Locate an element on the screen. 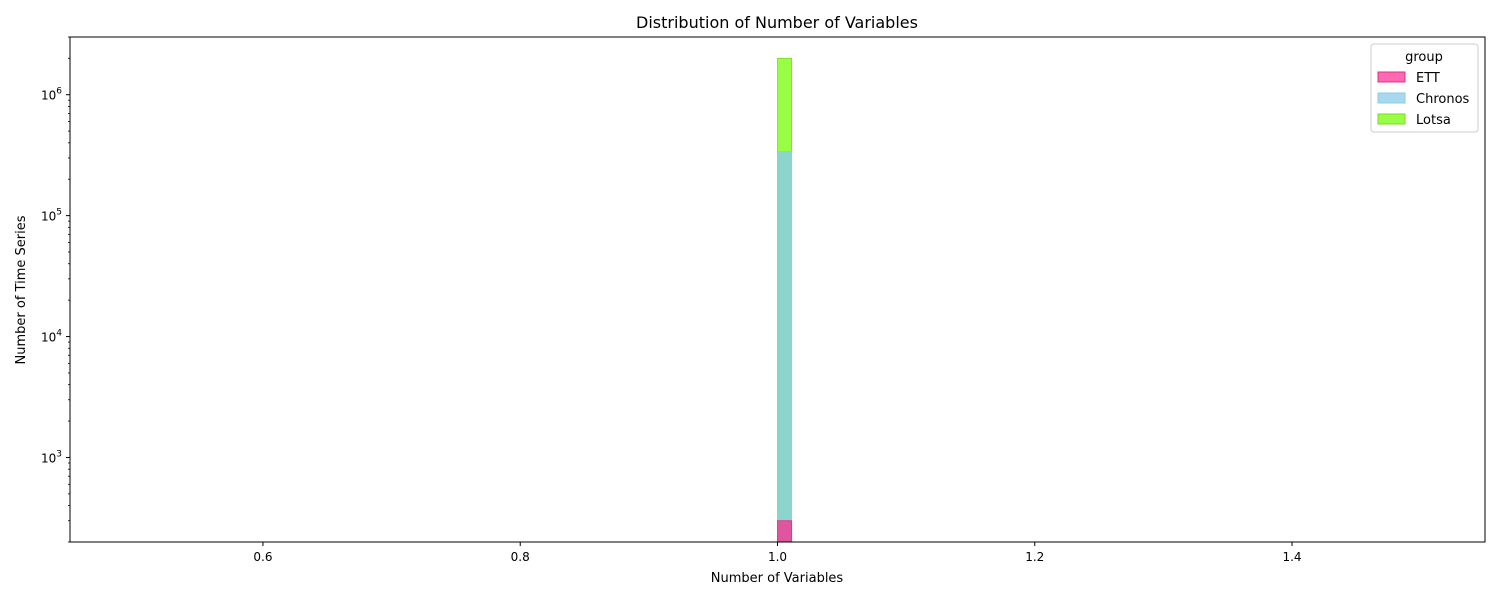 The height and width of the screenshot is (600, 1500). legend: group ETT Chronos Lotsa is located at coordinates (1424, 88).